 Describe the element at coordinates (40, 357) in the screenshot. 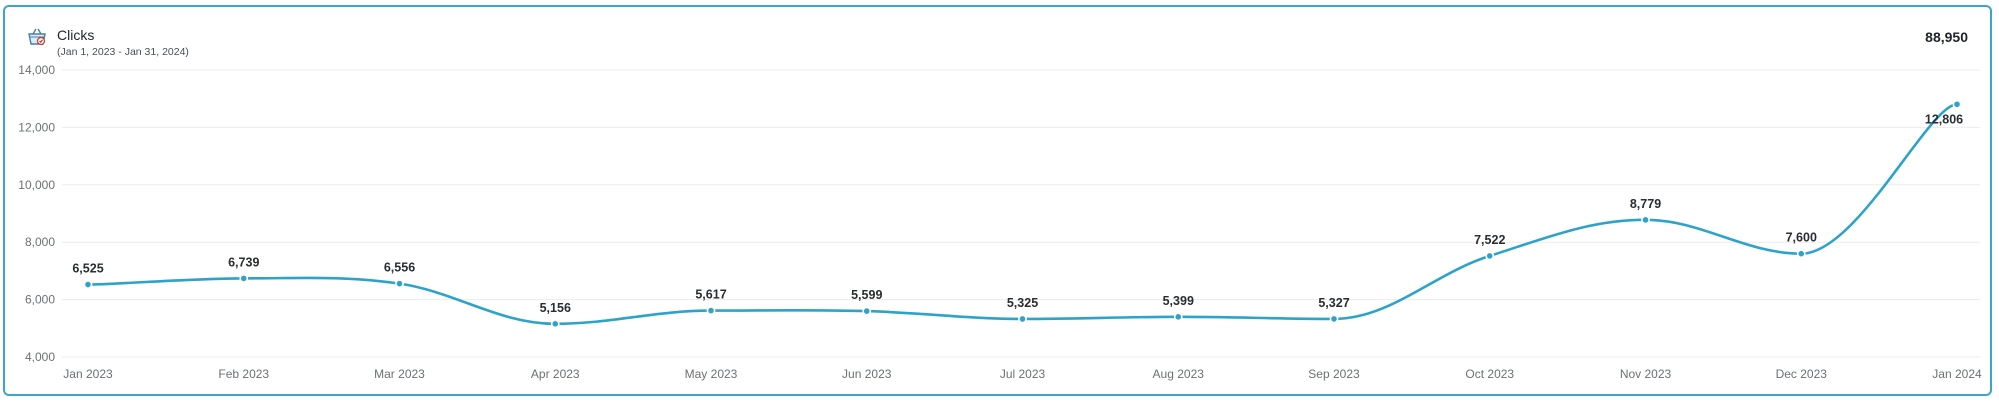

I see `y-tick-label: 4,000` at that location.